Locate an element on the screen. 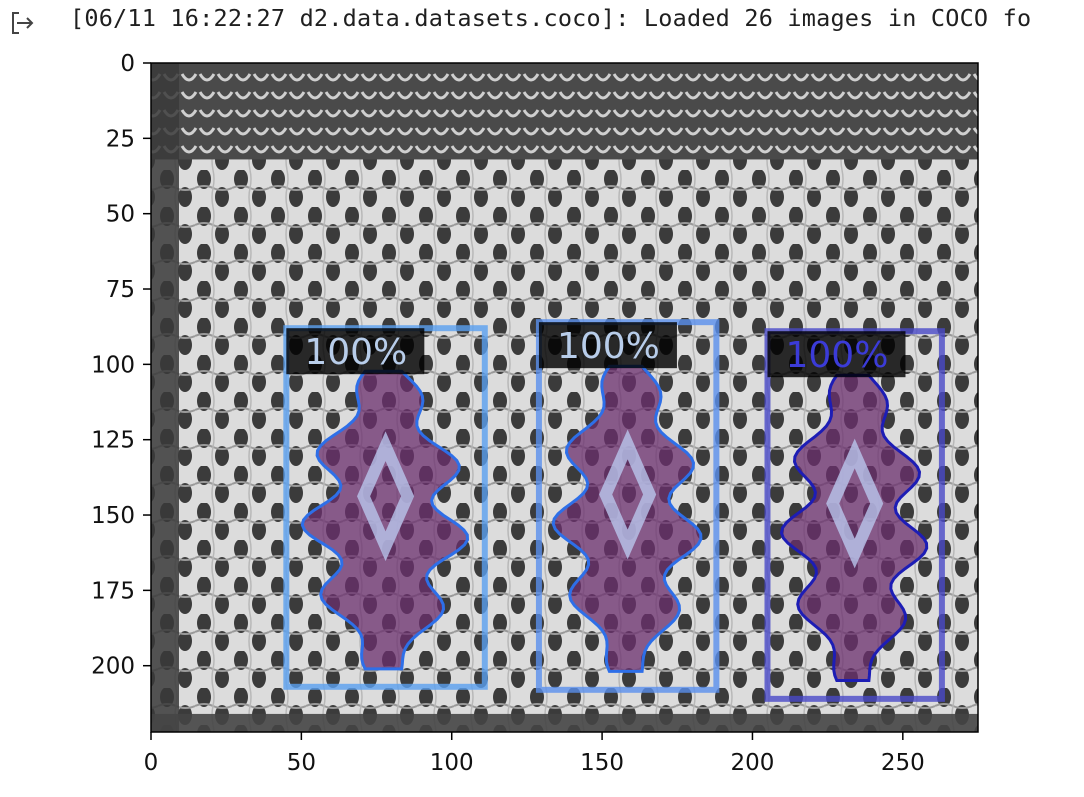  x-tick-label: 100 is located at coordinates (452, 763).